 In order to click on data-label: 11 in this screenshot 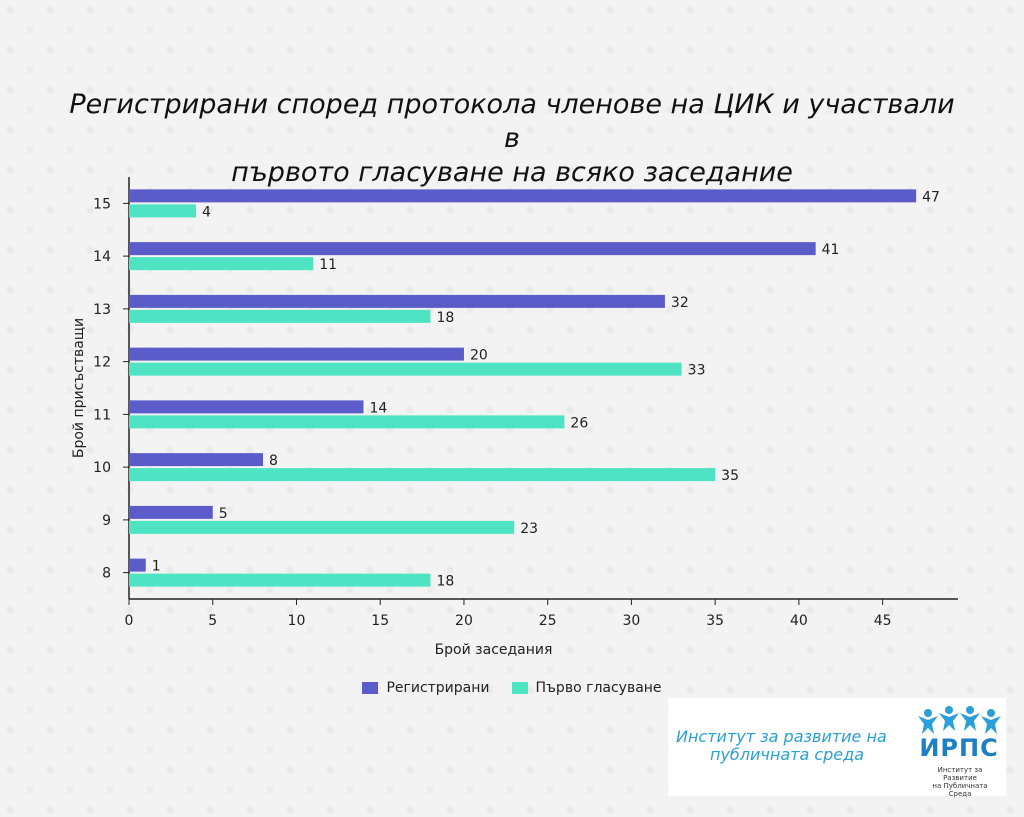, I will do `click(328, 265)`.